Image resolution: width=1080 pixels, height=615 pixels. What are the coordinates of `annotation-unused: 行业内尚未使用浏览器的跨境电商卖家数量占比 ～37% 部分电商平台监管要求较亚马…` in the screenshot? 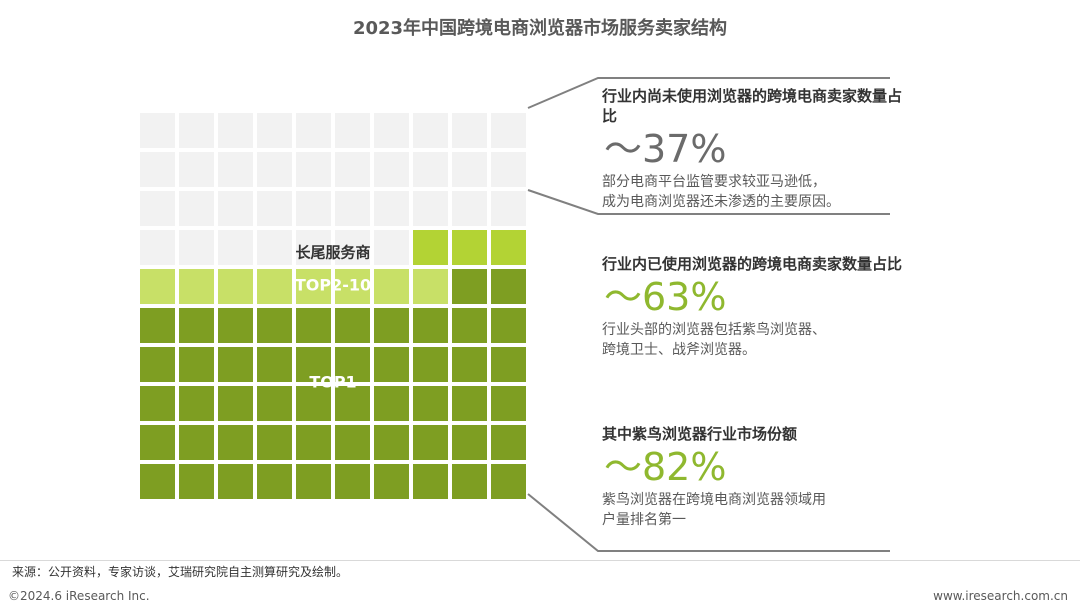 It's located at (752, 149).